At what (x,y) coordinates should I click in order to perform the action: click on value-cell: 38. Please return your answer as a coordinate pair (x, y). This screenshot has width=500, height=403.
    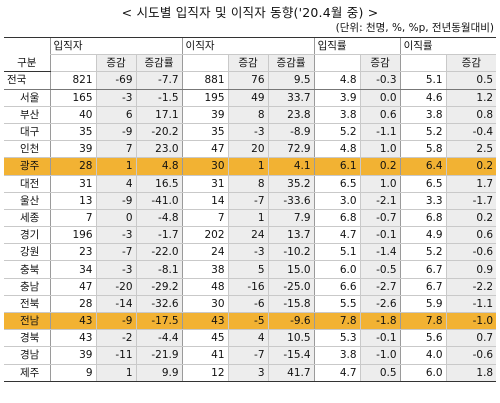
    Looking at the image, I should click on (205, 269).